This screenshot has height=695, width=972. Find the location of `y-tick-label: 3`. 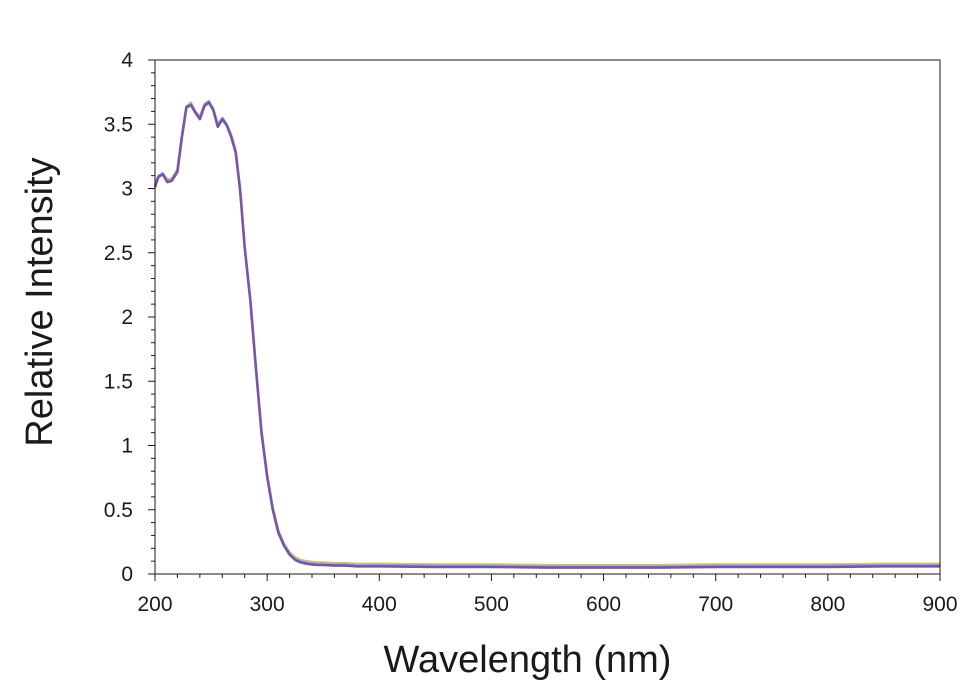

y-tick-label: 3 is located at coordinates (127, 189).